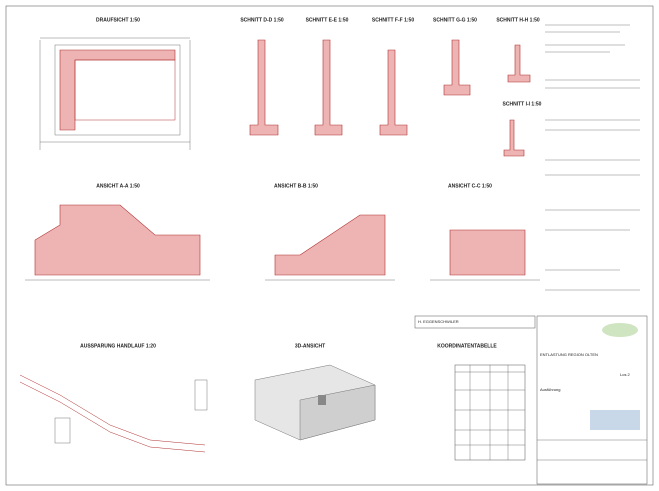 The height and width of the screenshot is (491, 659). What do you see at coordinates (522, 104) in the screenshot?
I see `view-title: SCHNITT I-I 1:50` at bounding box center [522, 104].